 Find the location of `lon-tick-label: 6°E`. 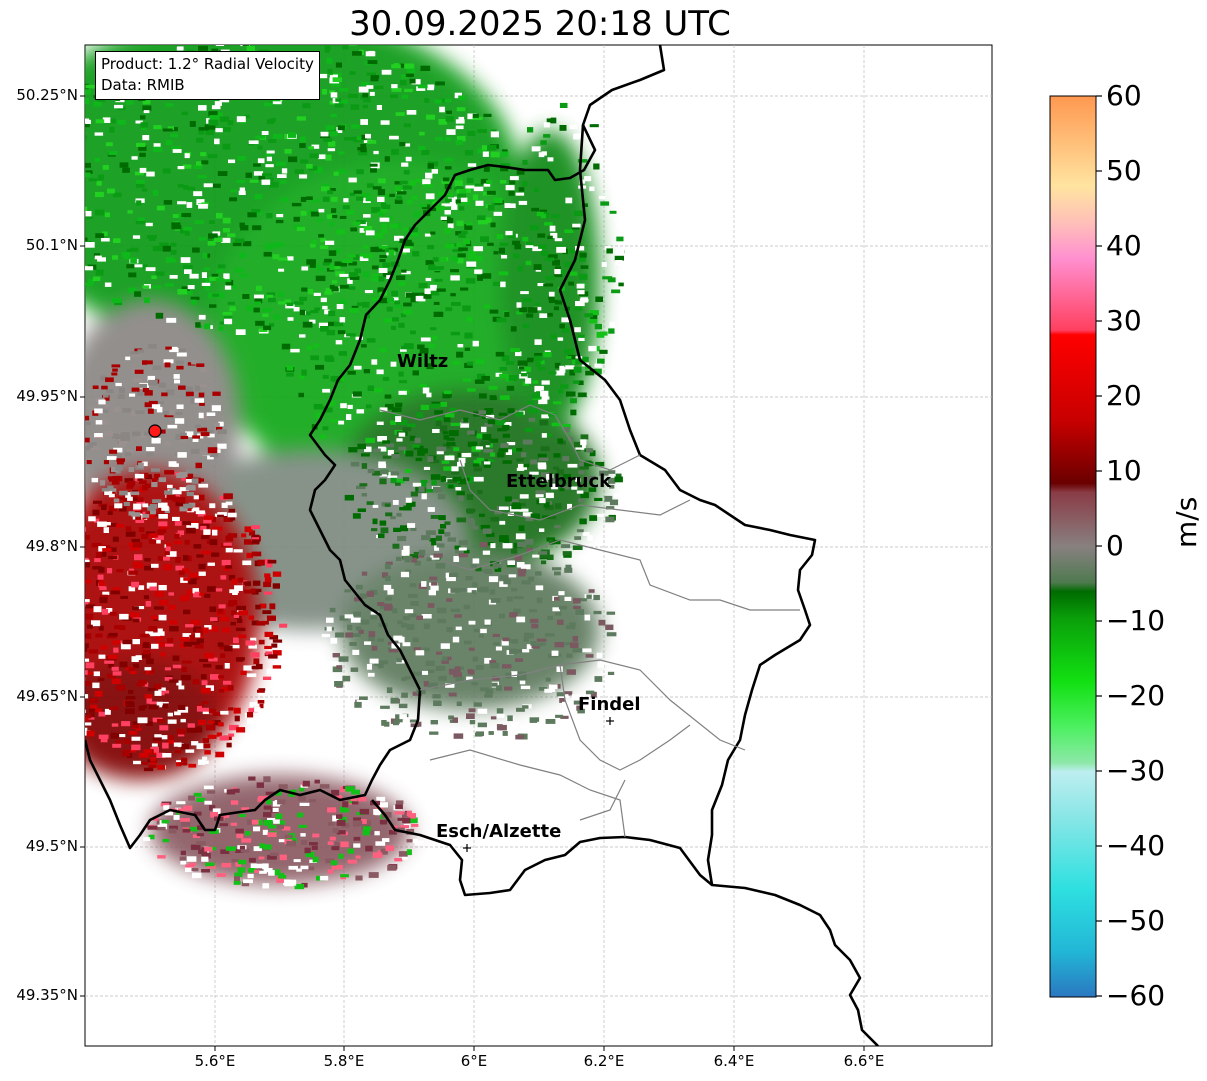

lon-tick-label: 6°E is located at coordinates (474, 1061).